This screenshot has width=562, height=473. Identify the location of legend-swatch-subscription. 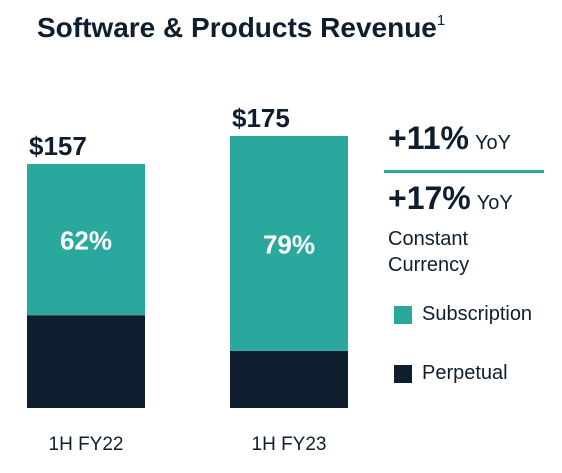
(403, 314).